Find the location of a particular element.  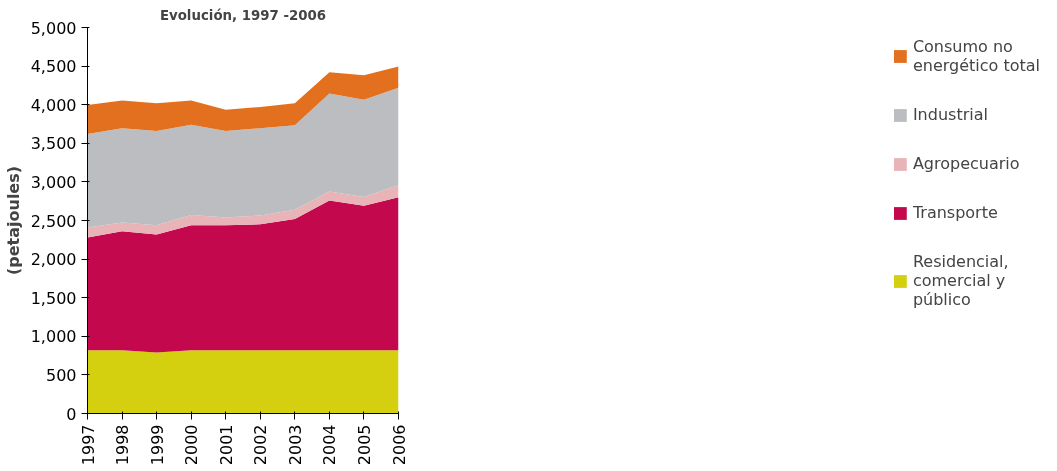

x-tick-label: 1999 is located at coordinates (157, 445).